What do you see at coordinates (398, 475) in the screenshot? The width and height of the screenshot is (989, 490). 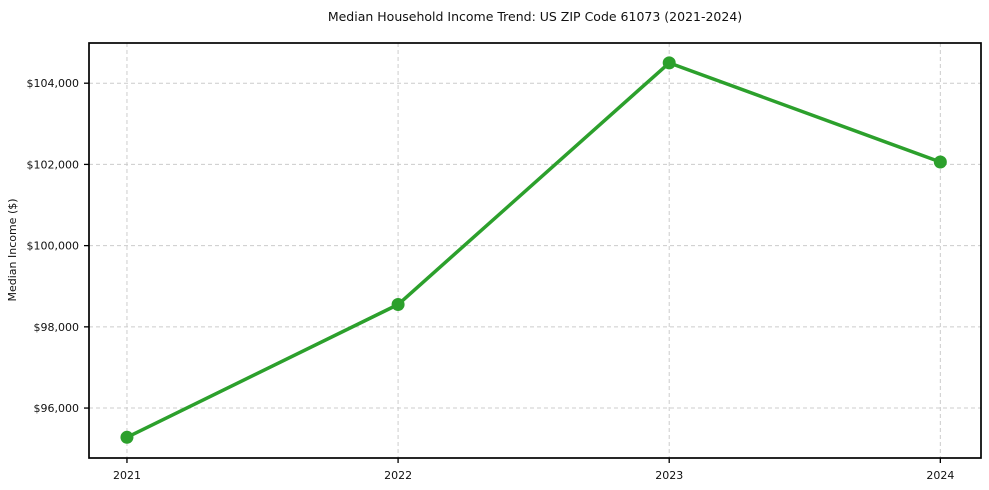 I see `x-tick-label: 2022` at bounding box center [398, 475].